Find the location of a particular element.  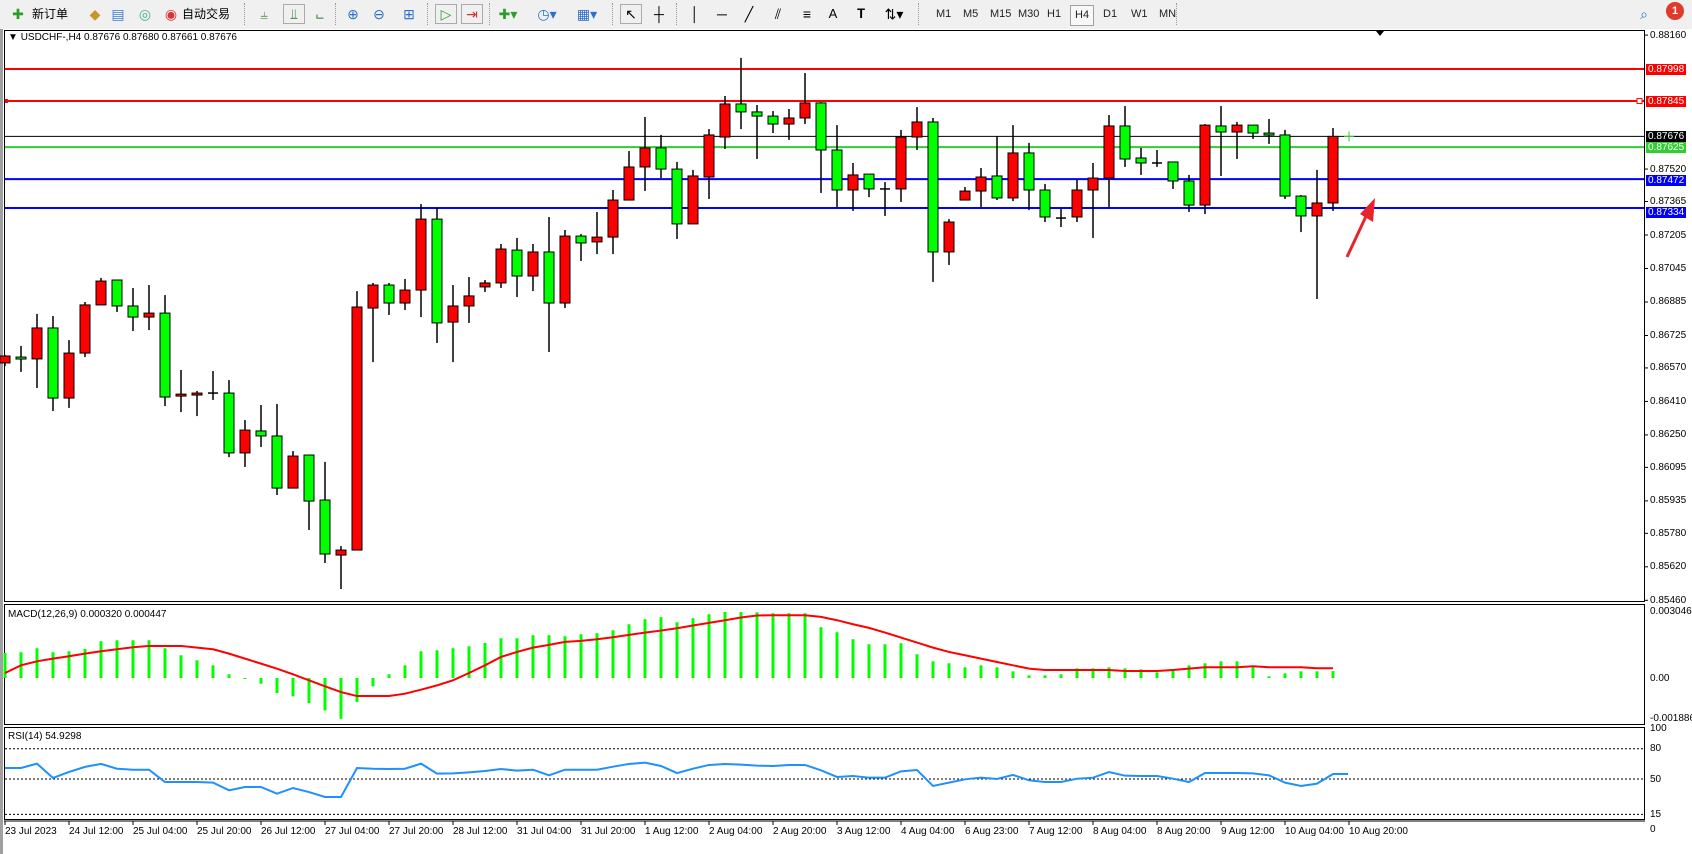

time-tick-label: 25 Jul 20:00 is located at coordinates (224, 831).